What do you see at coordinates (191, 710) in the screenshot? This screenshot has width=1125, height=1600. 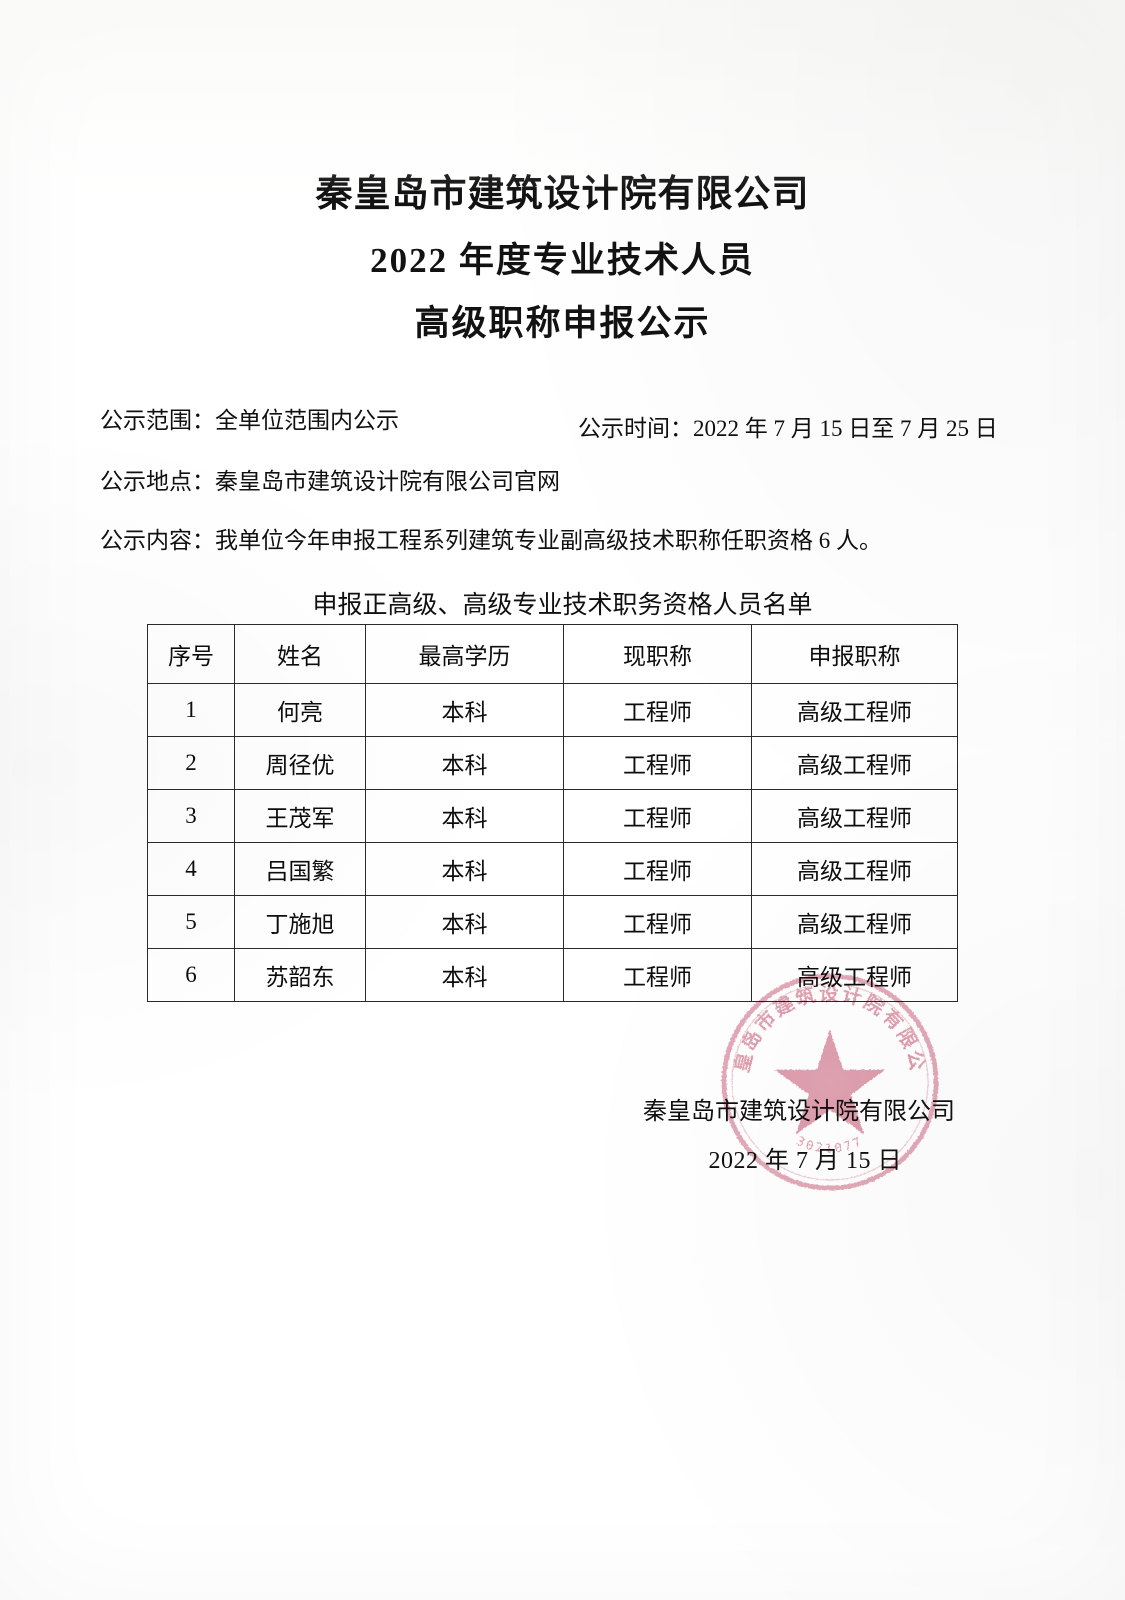 I see `cell-index: 1` at bounding box center [191, 710].